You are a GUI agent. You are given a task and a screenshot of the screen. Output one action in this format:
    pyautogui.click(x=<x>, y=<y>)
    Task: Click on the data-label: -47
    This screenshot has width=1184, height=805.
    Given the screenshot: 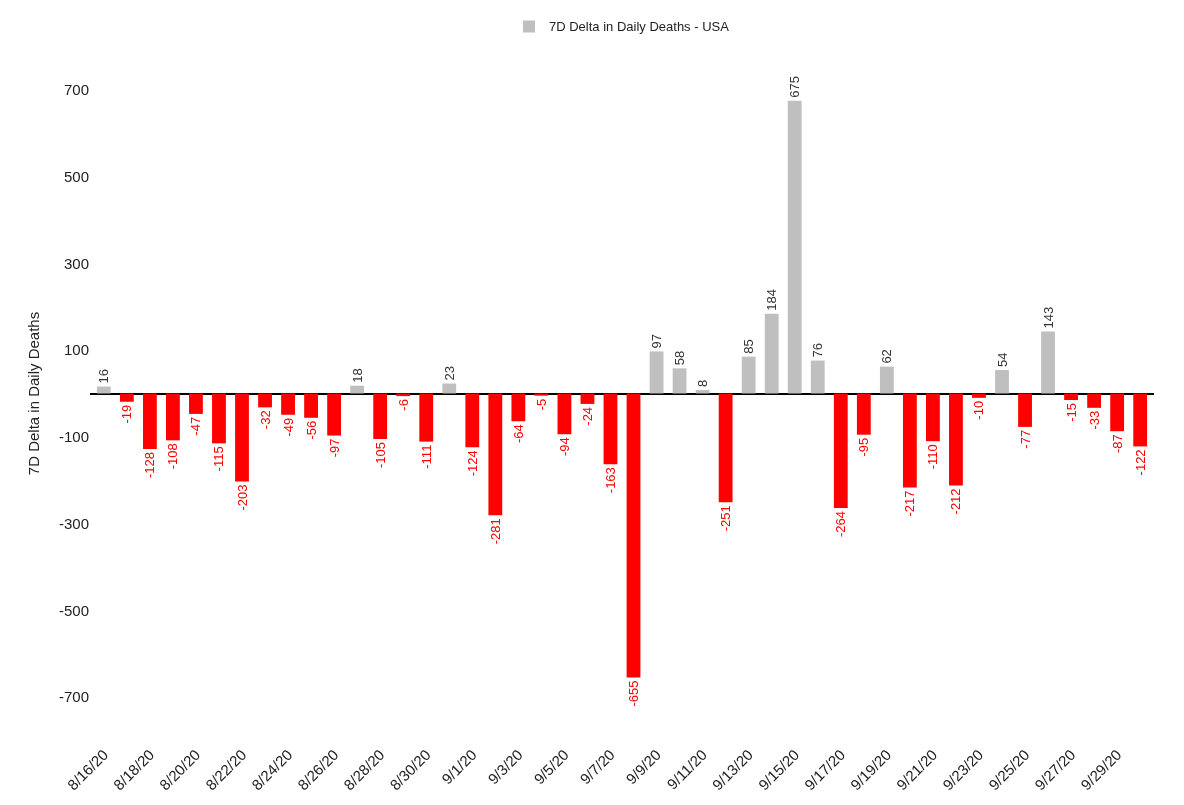 What is the action you would take?
    pyautogui.click(x=196, y=426)
    